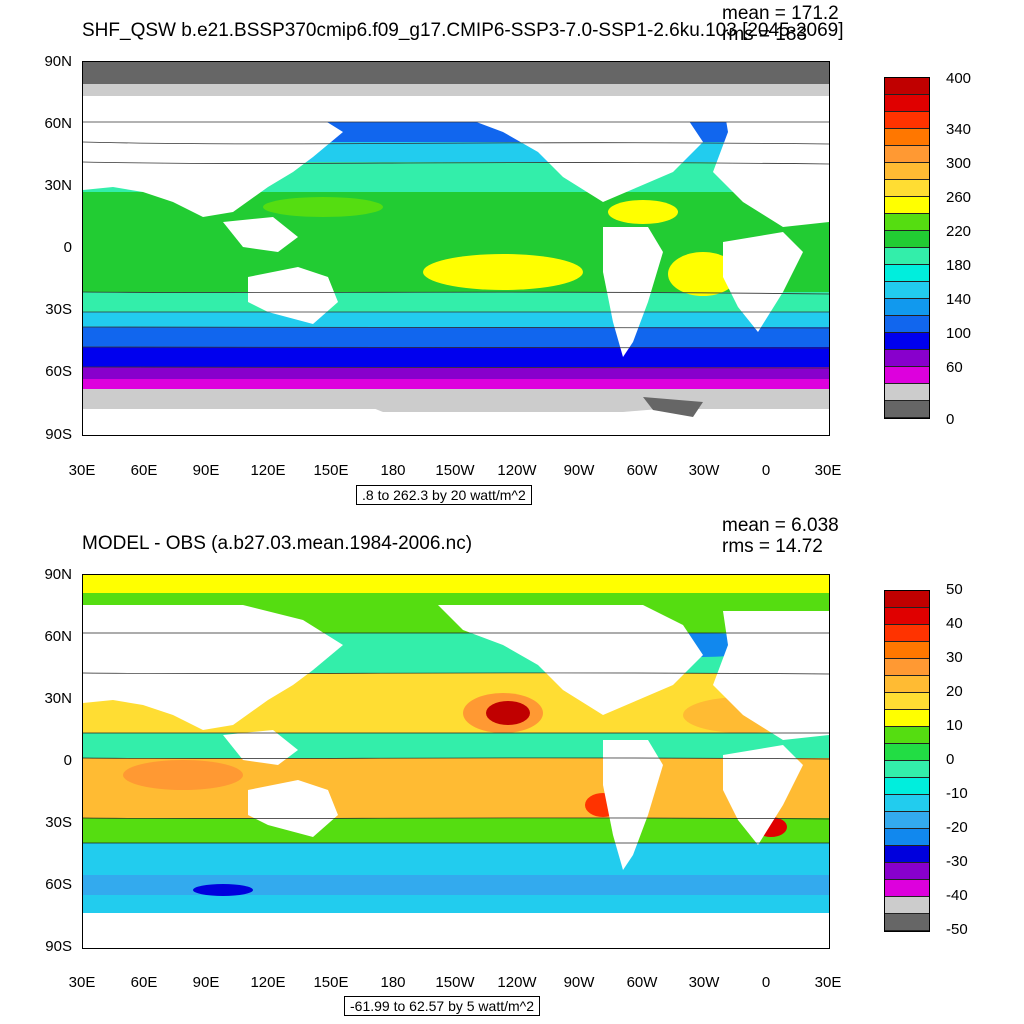 Image resolution: width=1024 pixels, height=1024 pixels. What do you see at coordinates (957, 793) in the screenshot?
I see `bottom-cbar-label-6: -10` at bounding box center [957, 793].